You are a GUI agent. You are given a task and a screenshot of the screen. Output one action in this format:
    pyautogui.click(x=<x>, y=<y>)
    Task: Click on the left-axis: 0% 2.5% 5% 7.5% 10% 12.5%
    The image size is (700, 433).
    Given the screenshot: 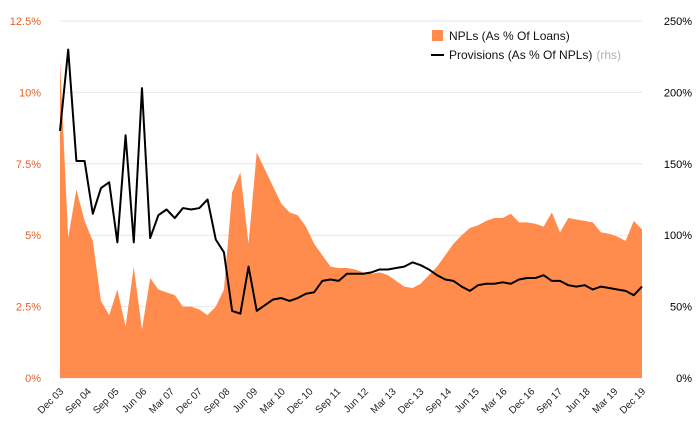 What is the action you would take?
    pyautogui.click(x=25, y=200)
    